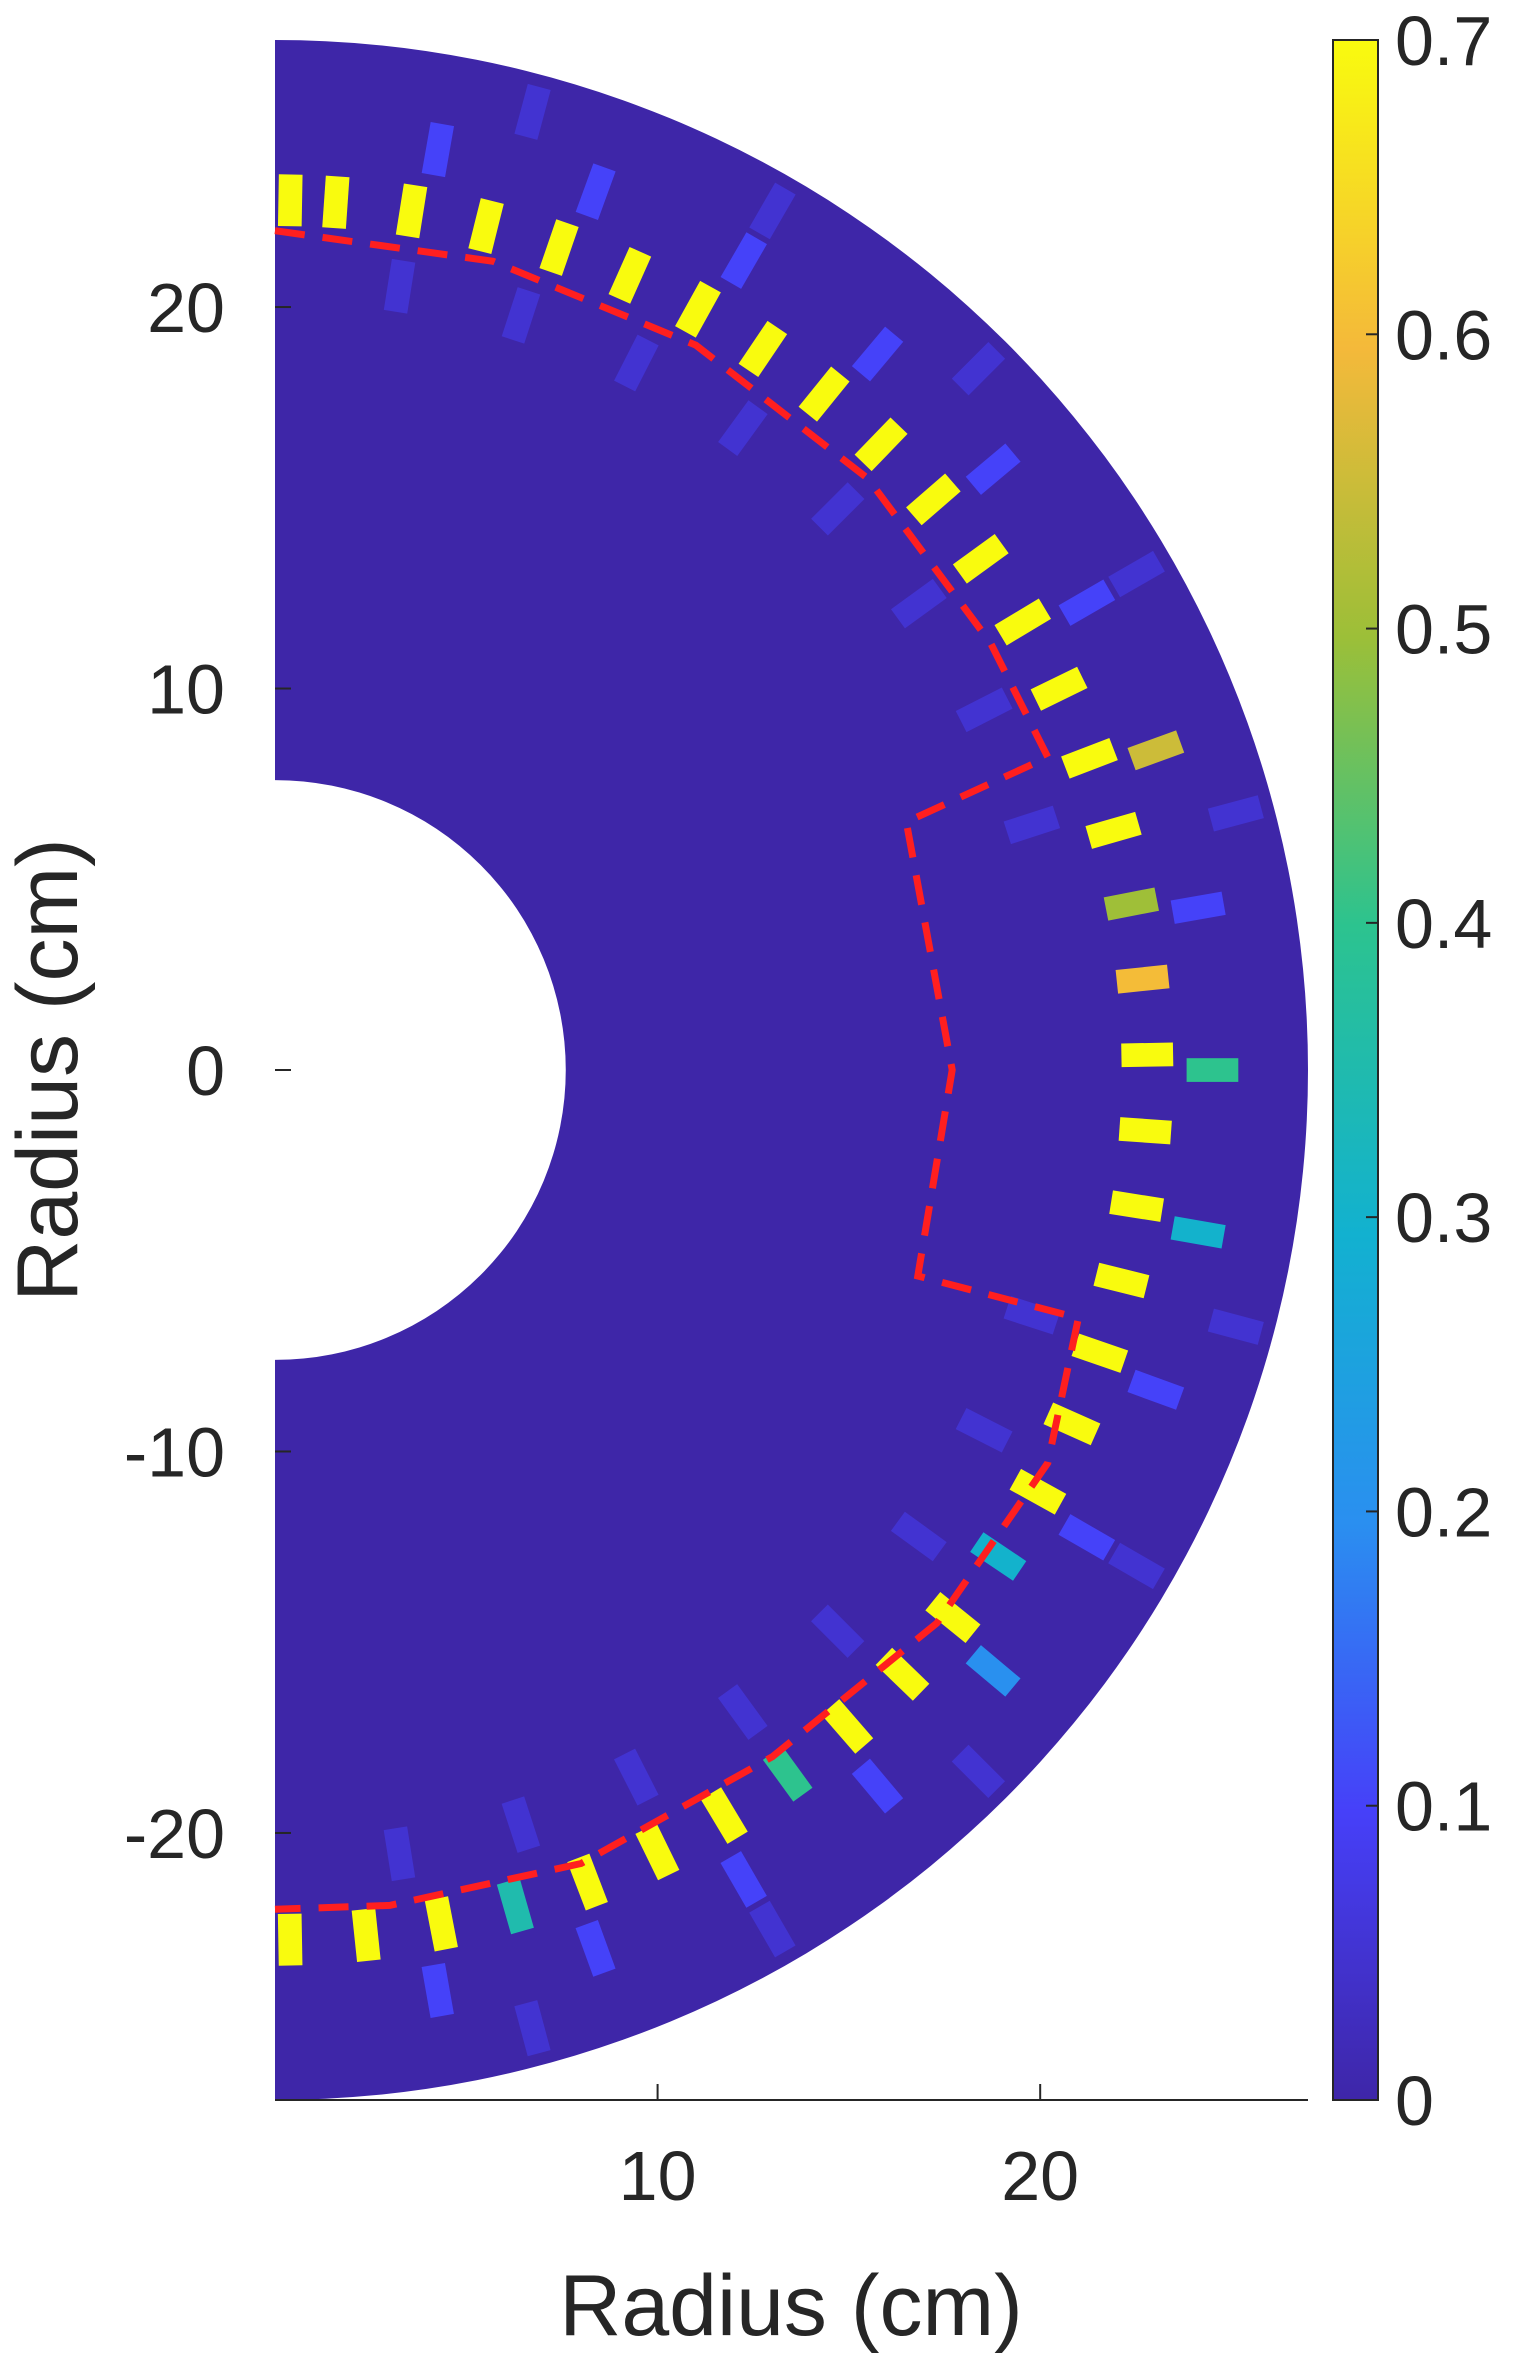 The image size is (1535, 2369). Describe the element at coordinates (1443, 924) in the screenshot. I see `colorbar-tick-label: 0.4` at that location.